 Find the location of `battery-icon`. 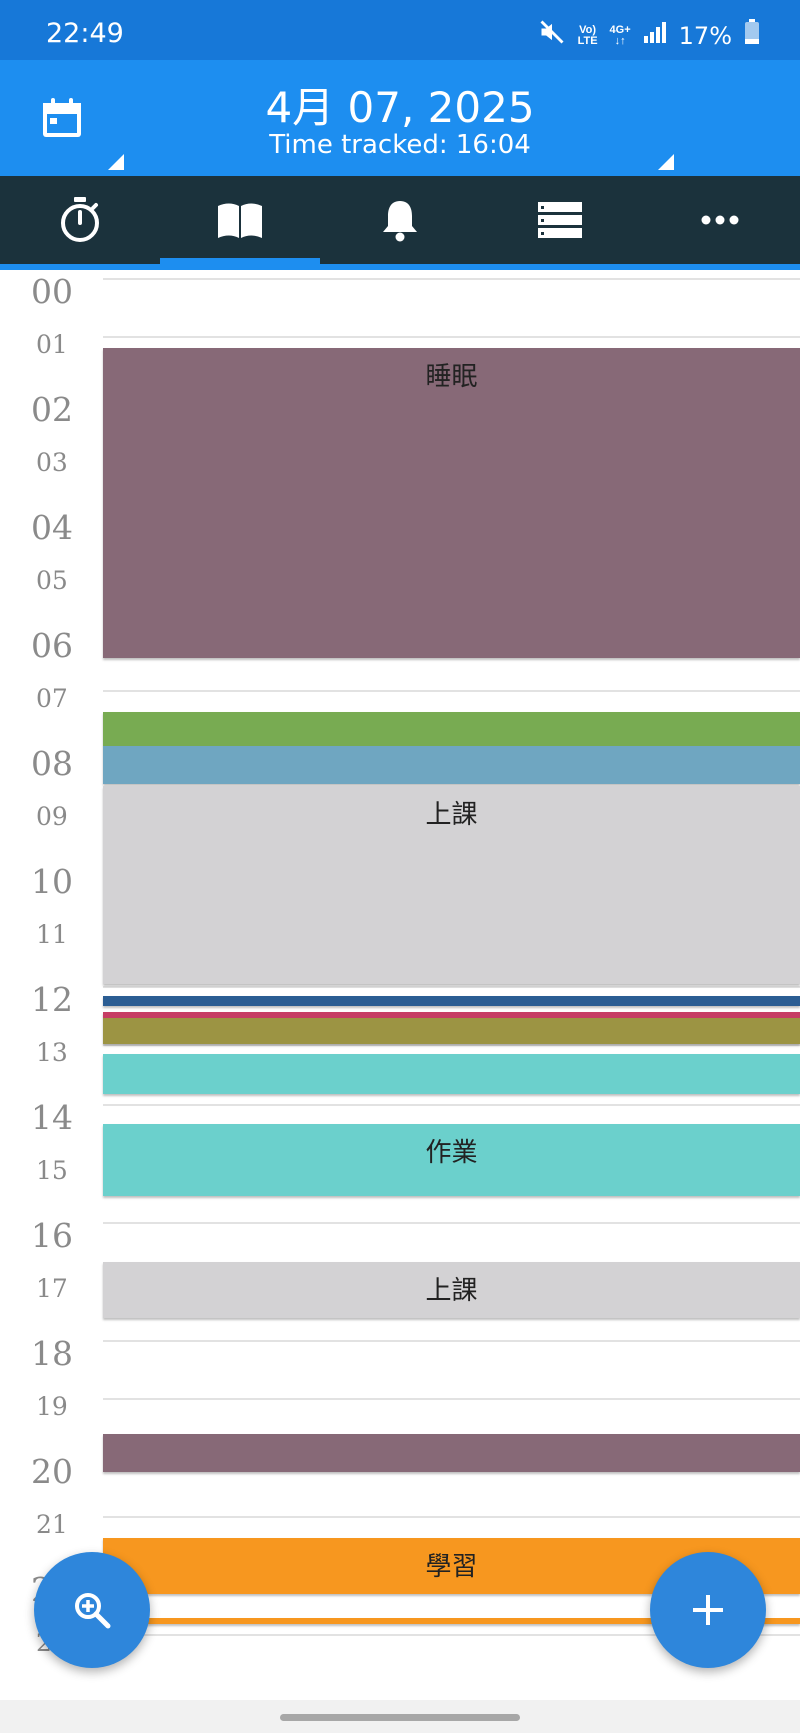

battery-icon is located at coordinates (752, 35).